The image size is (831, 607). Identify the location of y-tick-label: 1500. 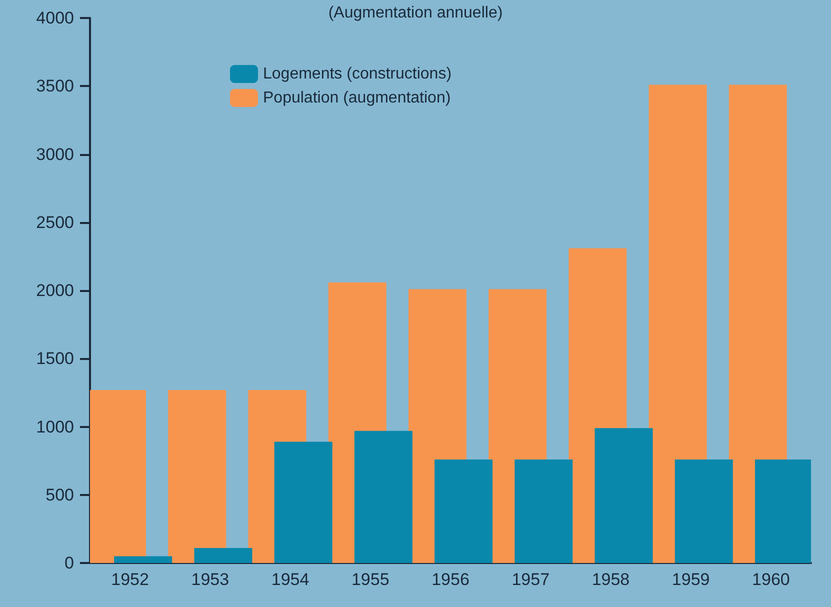
(55, 358).